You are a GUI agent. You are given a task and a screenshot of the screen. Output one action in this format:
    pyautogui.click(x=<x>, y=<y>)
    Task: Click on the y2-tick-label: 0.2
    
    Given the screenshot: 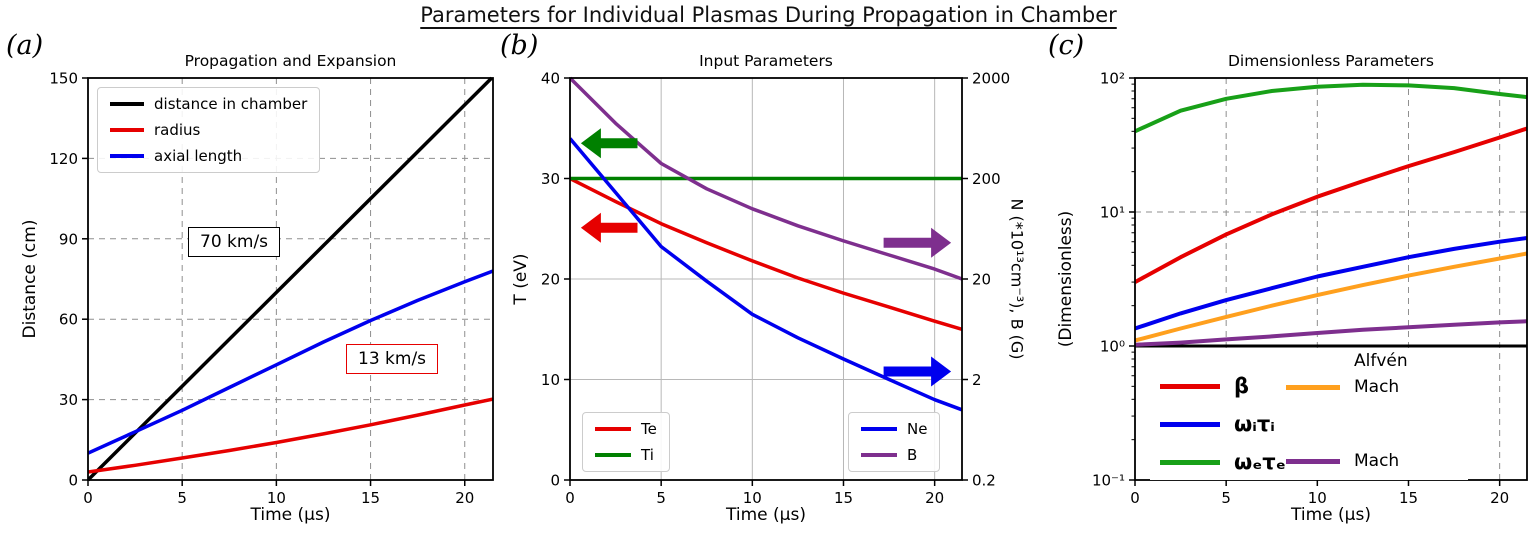 What is the action you would take?
    pyautogui.click(x=984, y=481)
    